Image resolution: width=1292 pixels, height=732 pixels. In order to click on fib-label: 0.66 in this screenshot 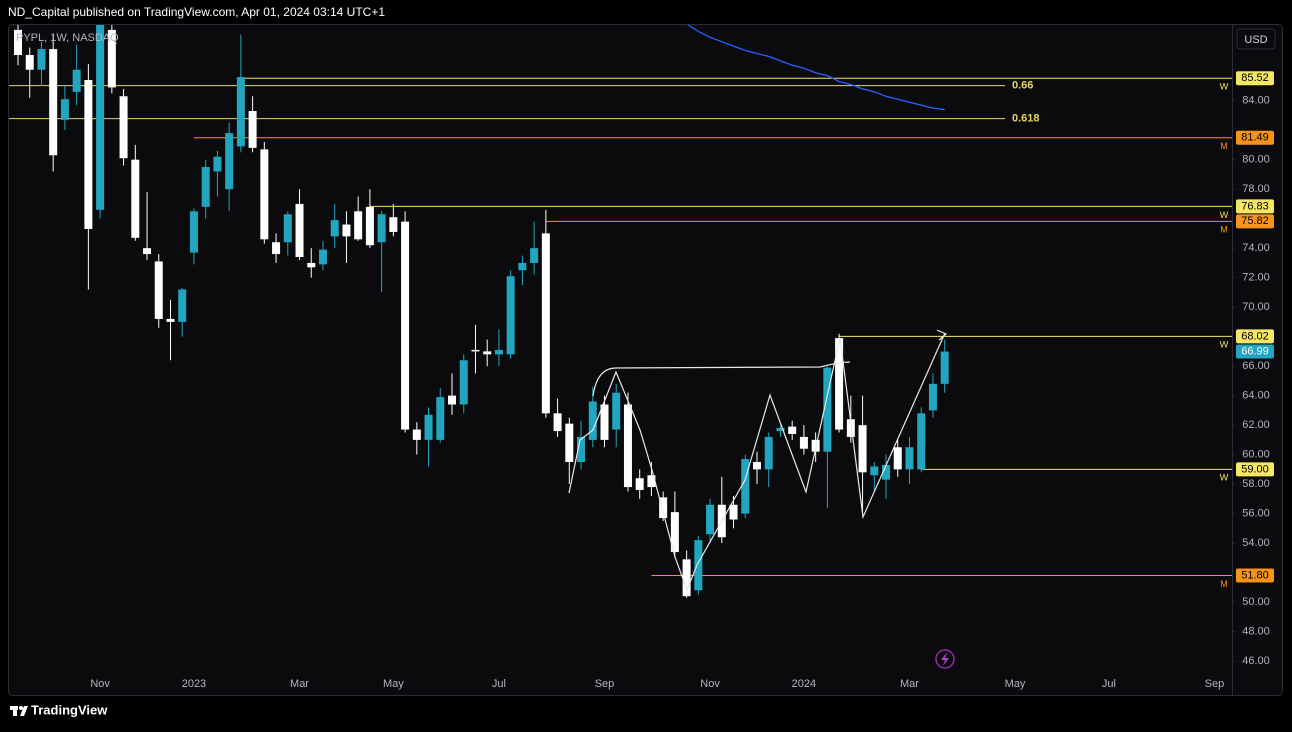, I will do `click(1022, 86)`.